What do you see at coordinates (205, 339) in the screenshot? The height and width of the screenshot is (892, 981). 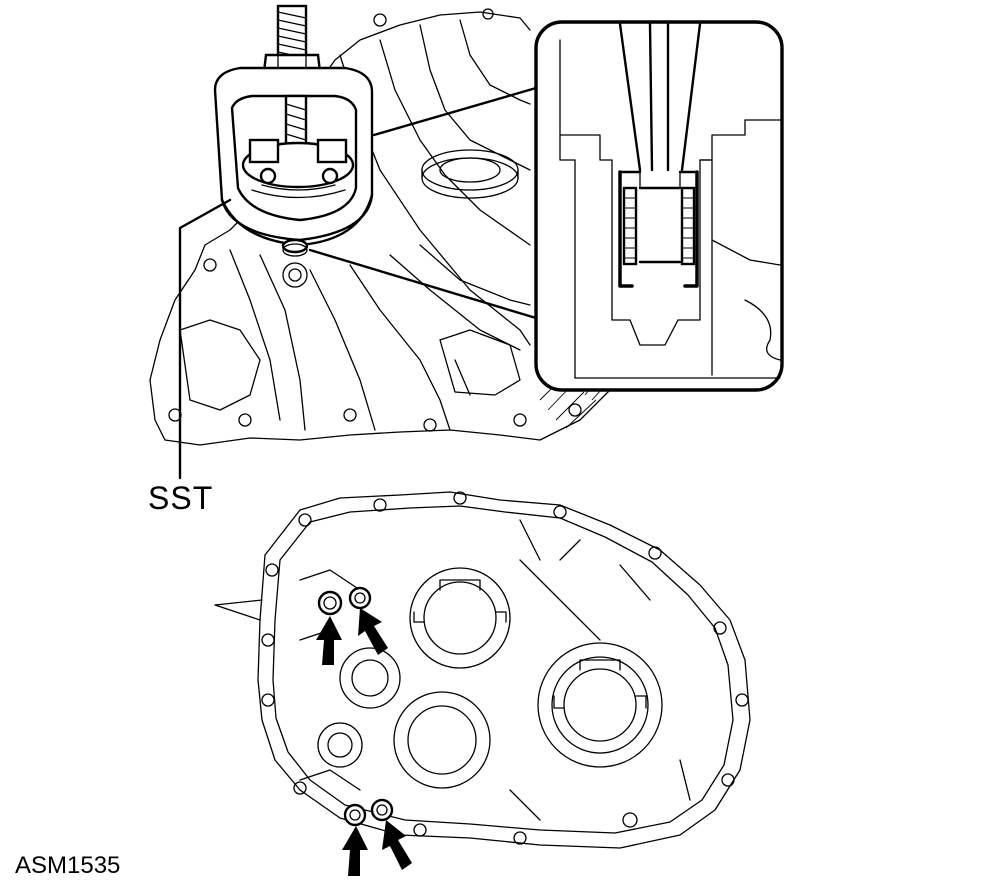 I see `sst-leader-line` at bounding box center [205, 339].